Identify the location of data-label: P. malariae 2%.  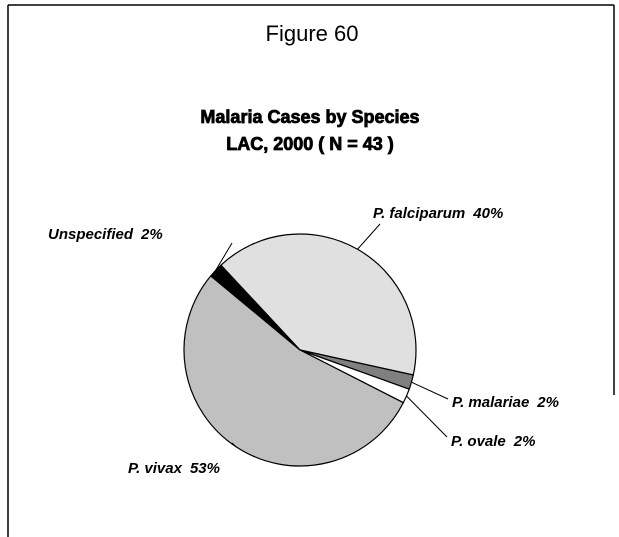
(505, 402).